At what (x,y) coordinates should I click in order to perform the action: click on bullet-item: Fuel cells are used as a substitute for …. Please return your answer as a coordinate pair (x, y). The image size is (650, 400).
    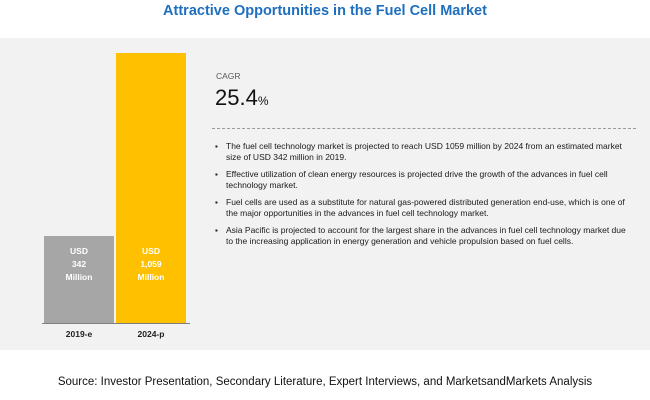
    Looking at the image, I should click on (425, 208).